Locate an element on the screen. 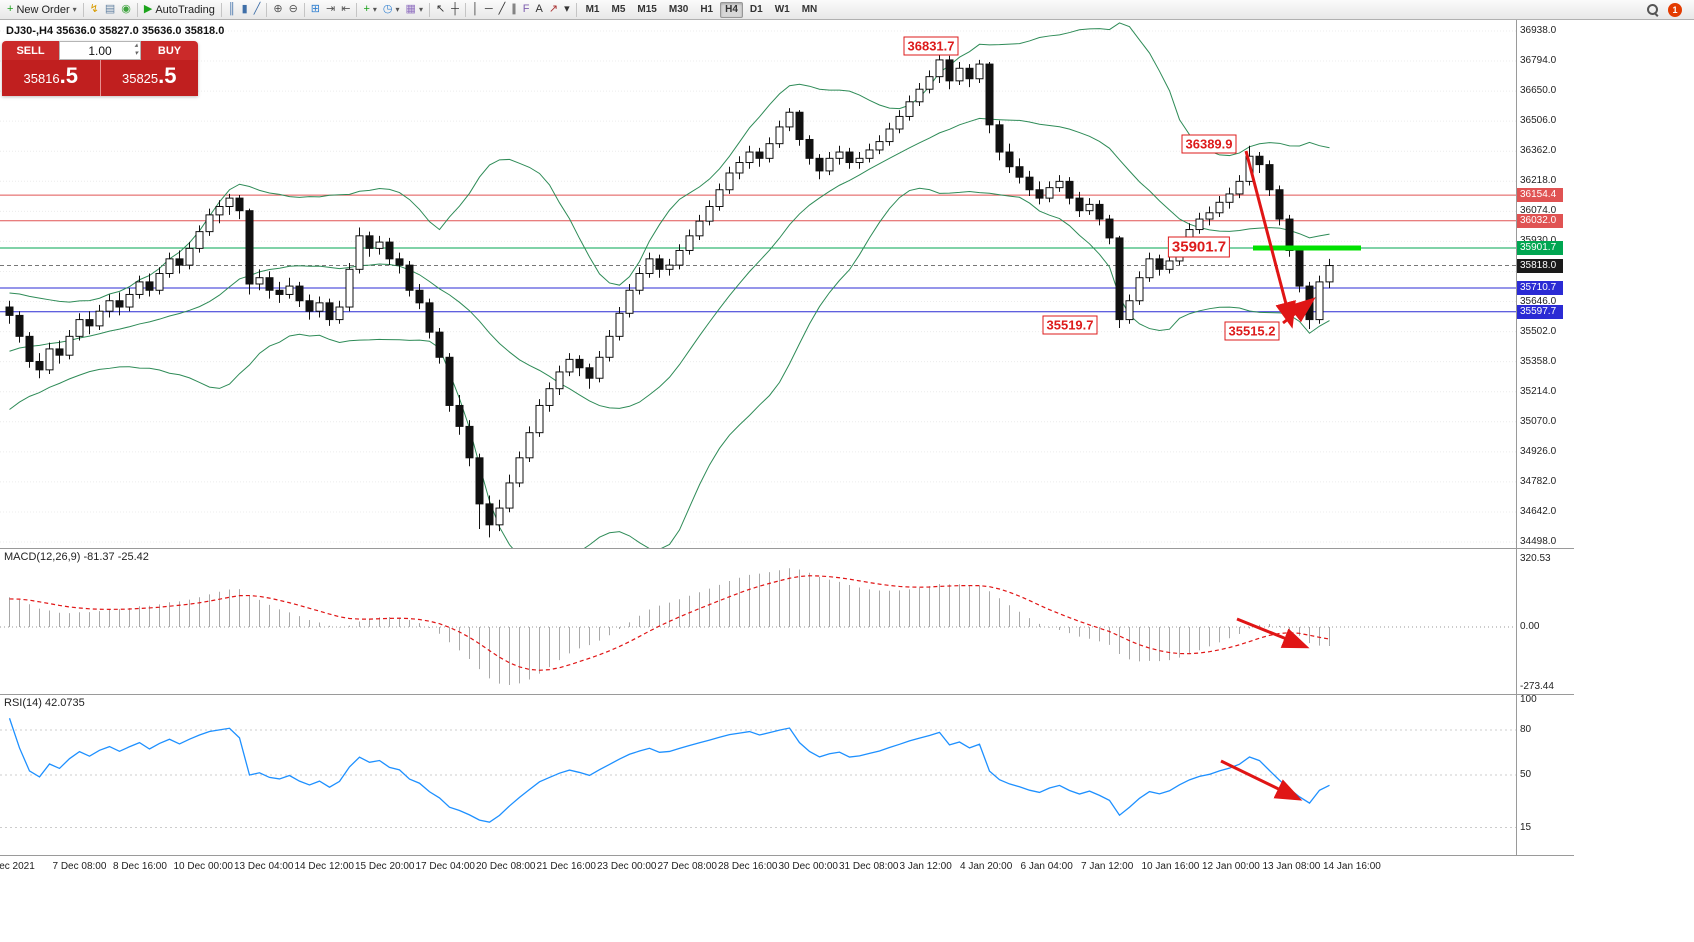  sell-price-frac: .5 is located at coordinates (68, 75).